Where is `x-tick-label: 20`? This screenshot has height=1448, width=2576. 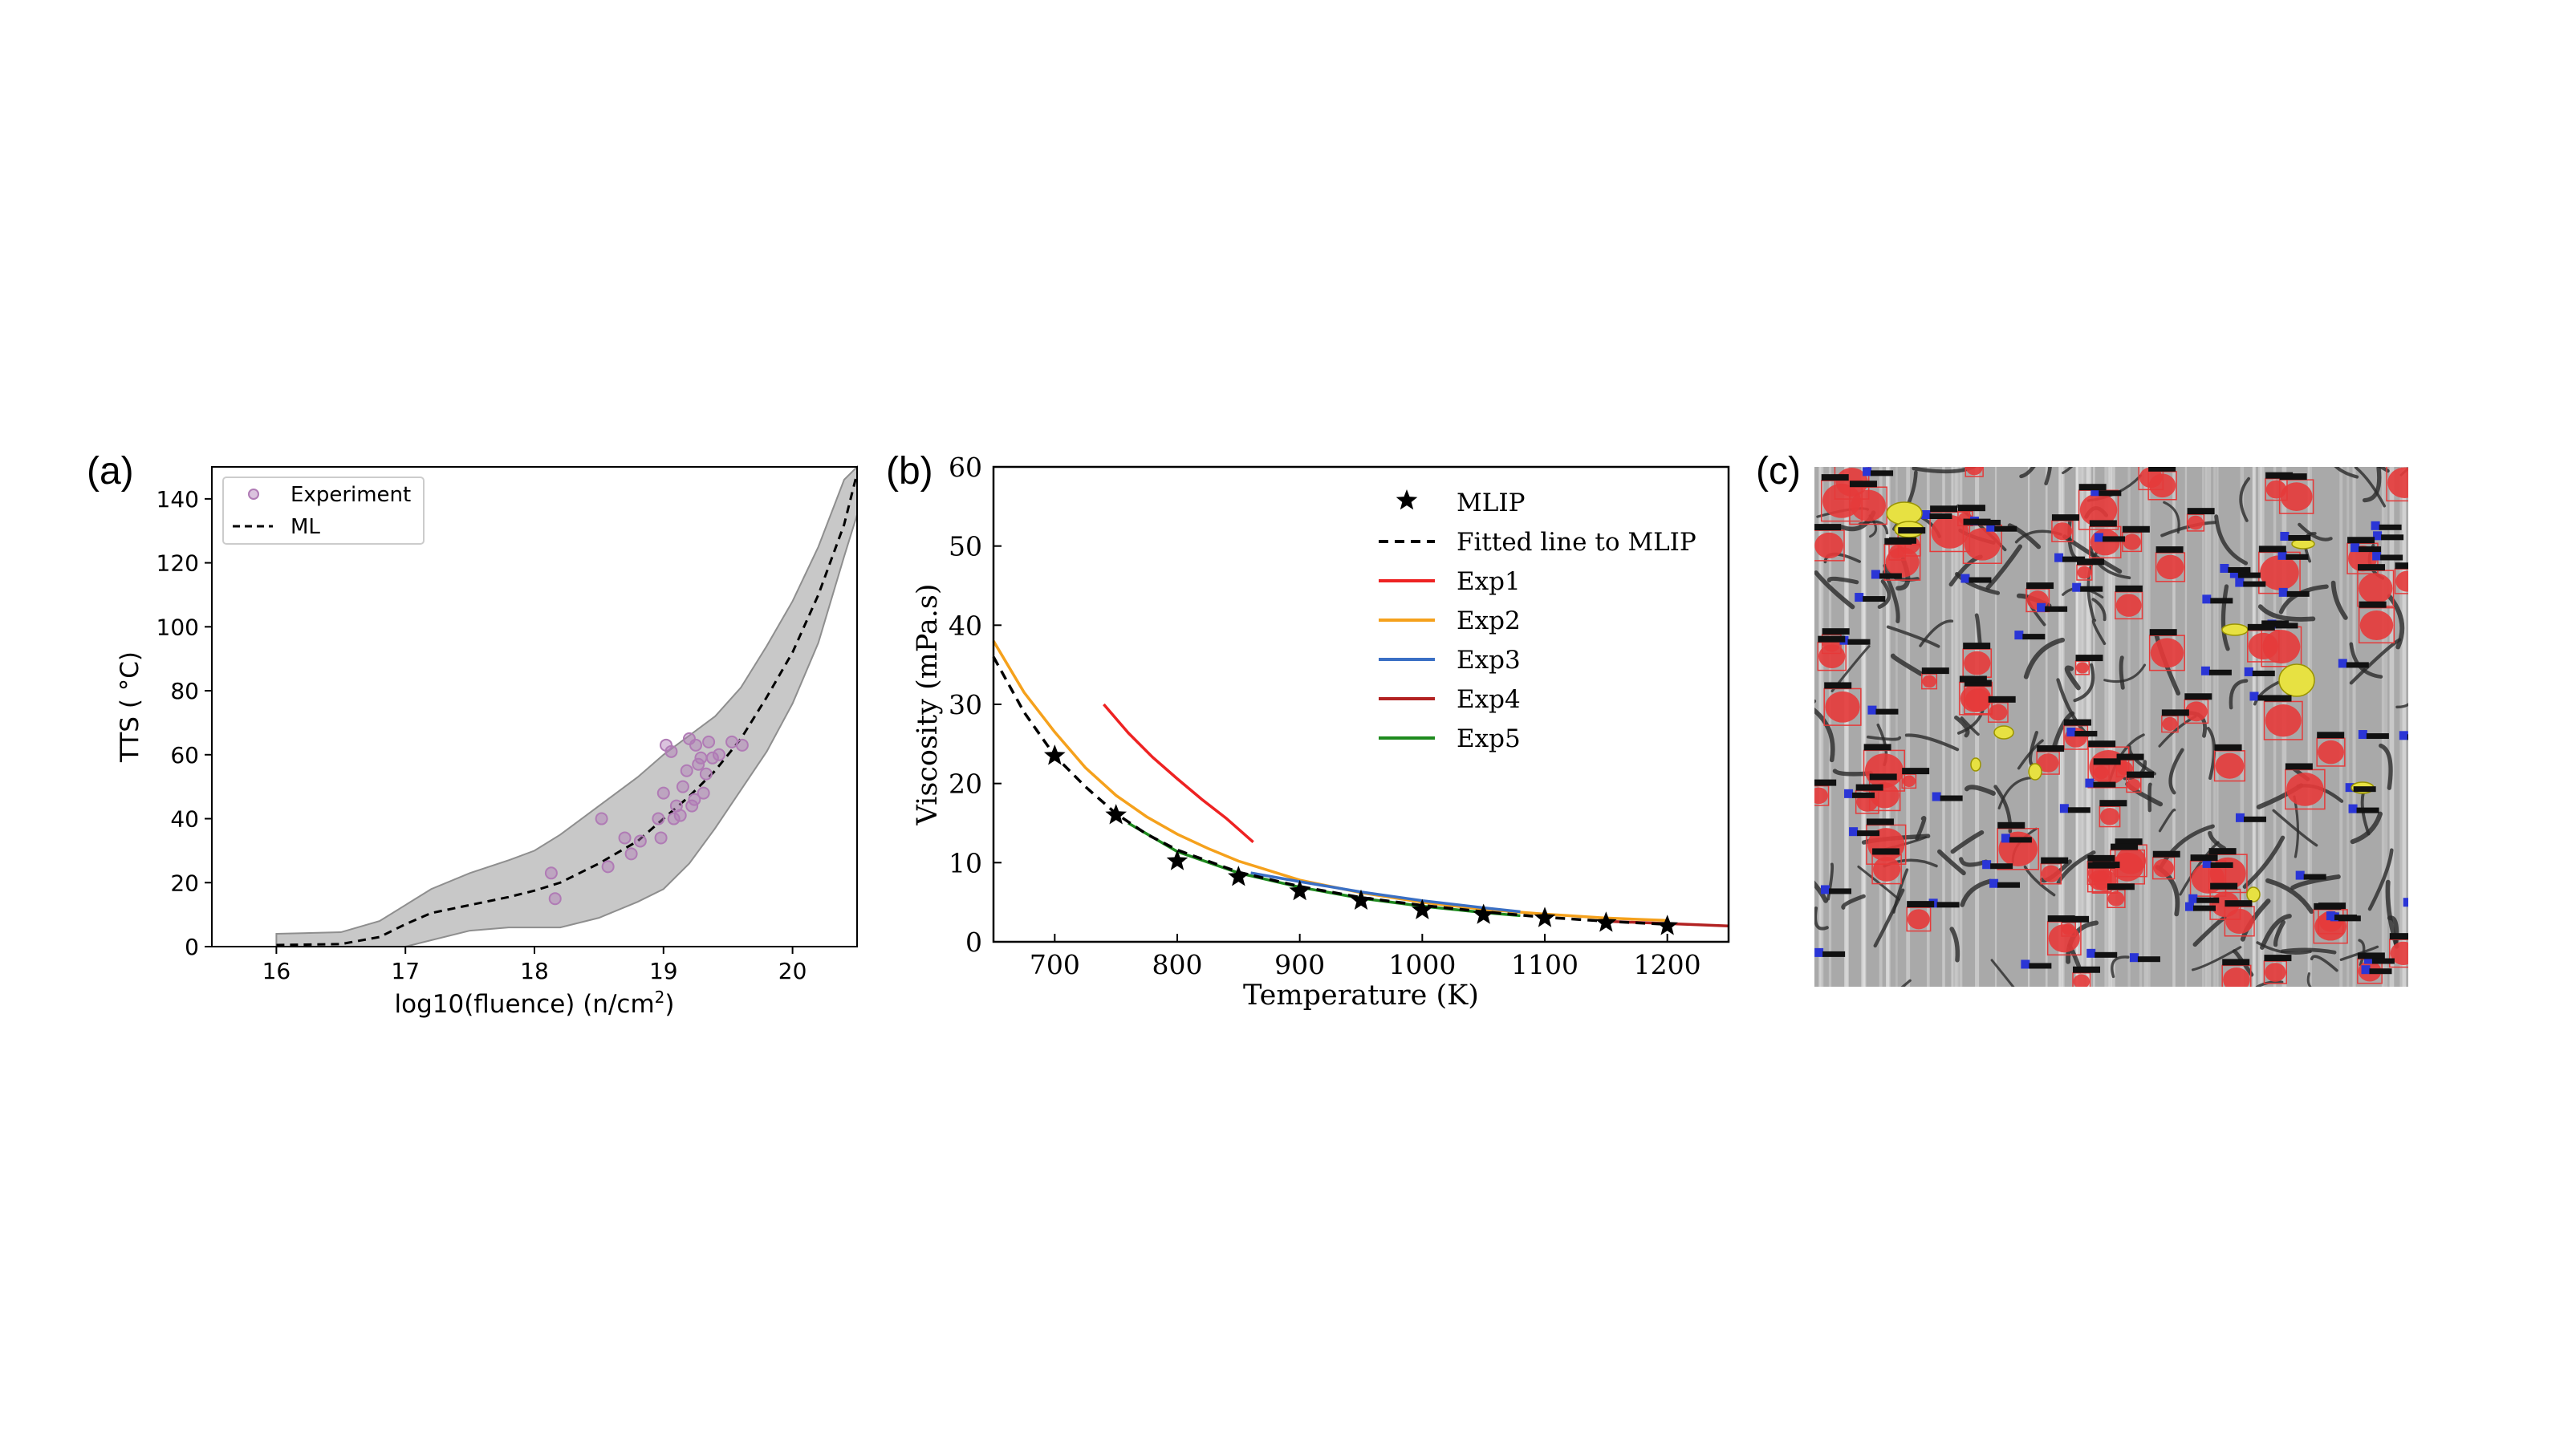 x-tick-label: 20 is located at coordinates (792, 971).